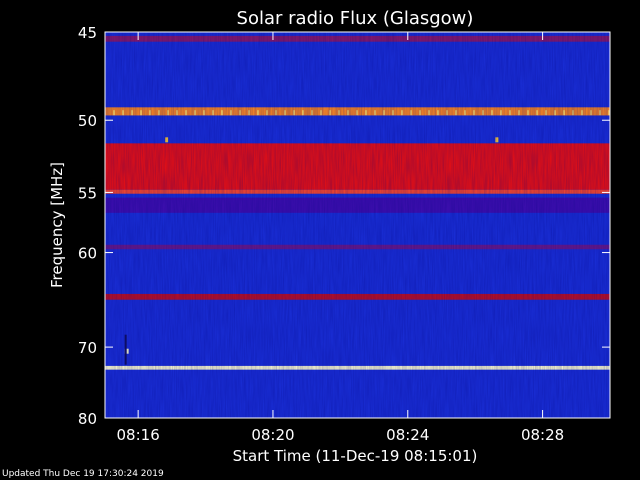  What do you see at coordinates (87, 121) in the screenshot?
I see `y-tick-label: 50` at bounding box center [87, 121].